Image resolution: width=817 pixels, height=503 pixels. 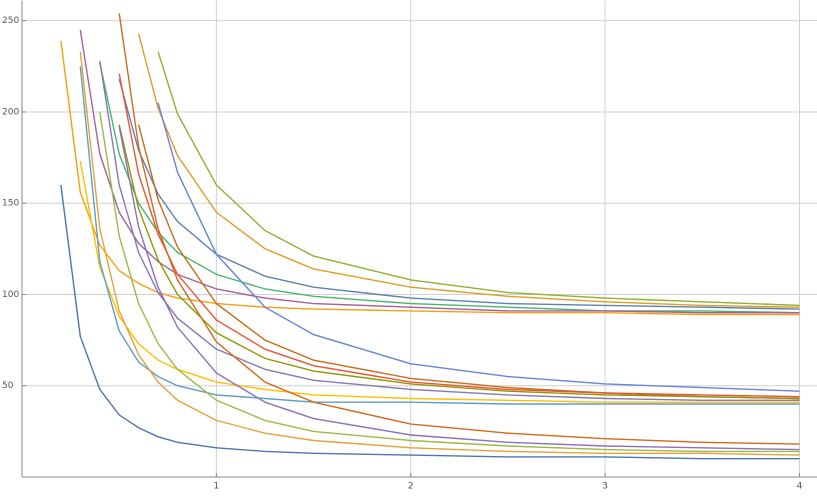 I want to click on y-tick-label: 50, so click(x=8, y=386).